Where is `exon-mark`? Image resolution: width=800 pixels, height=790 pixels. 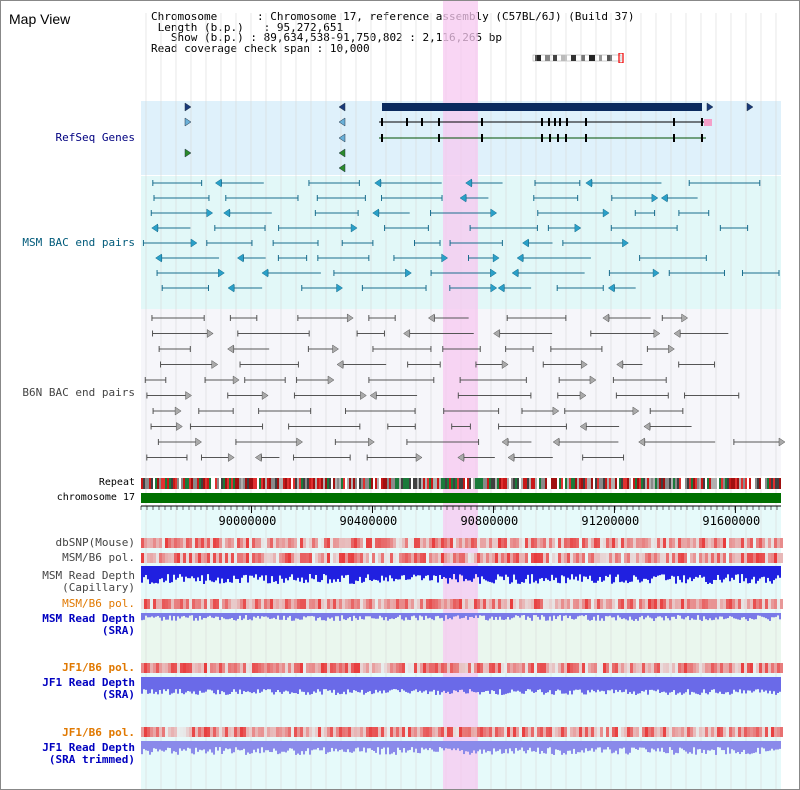
exon-mark is located at coordinates (407, 122).